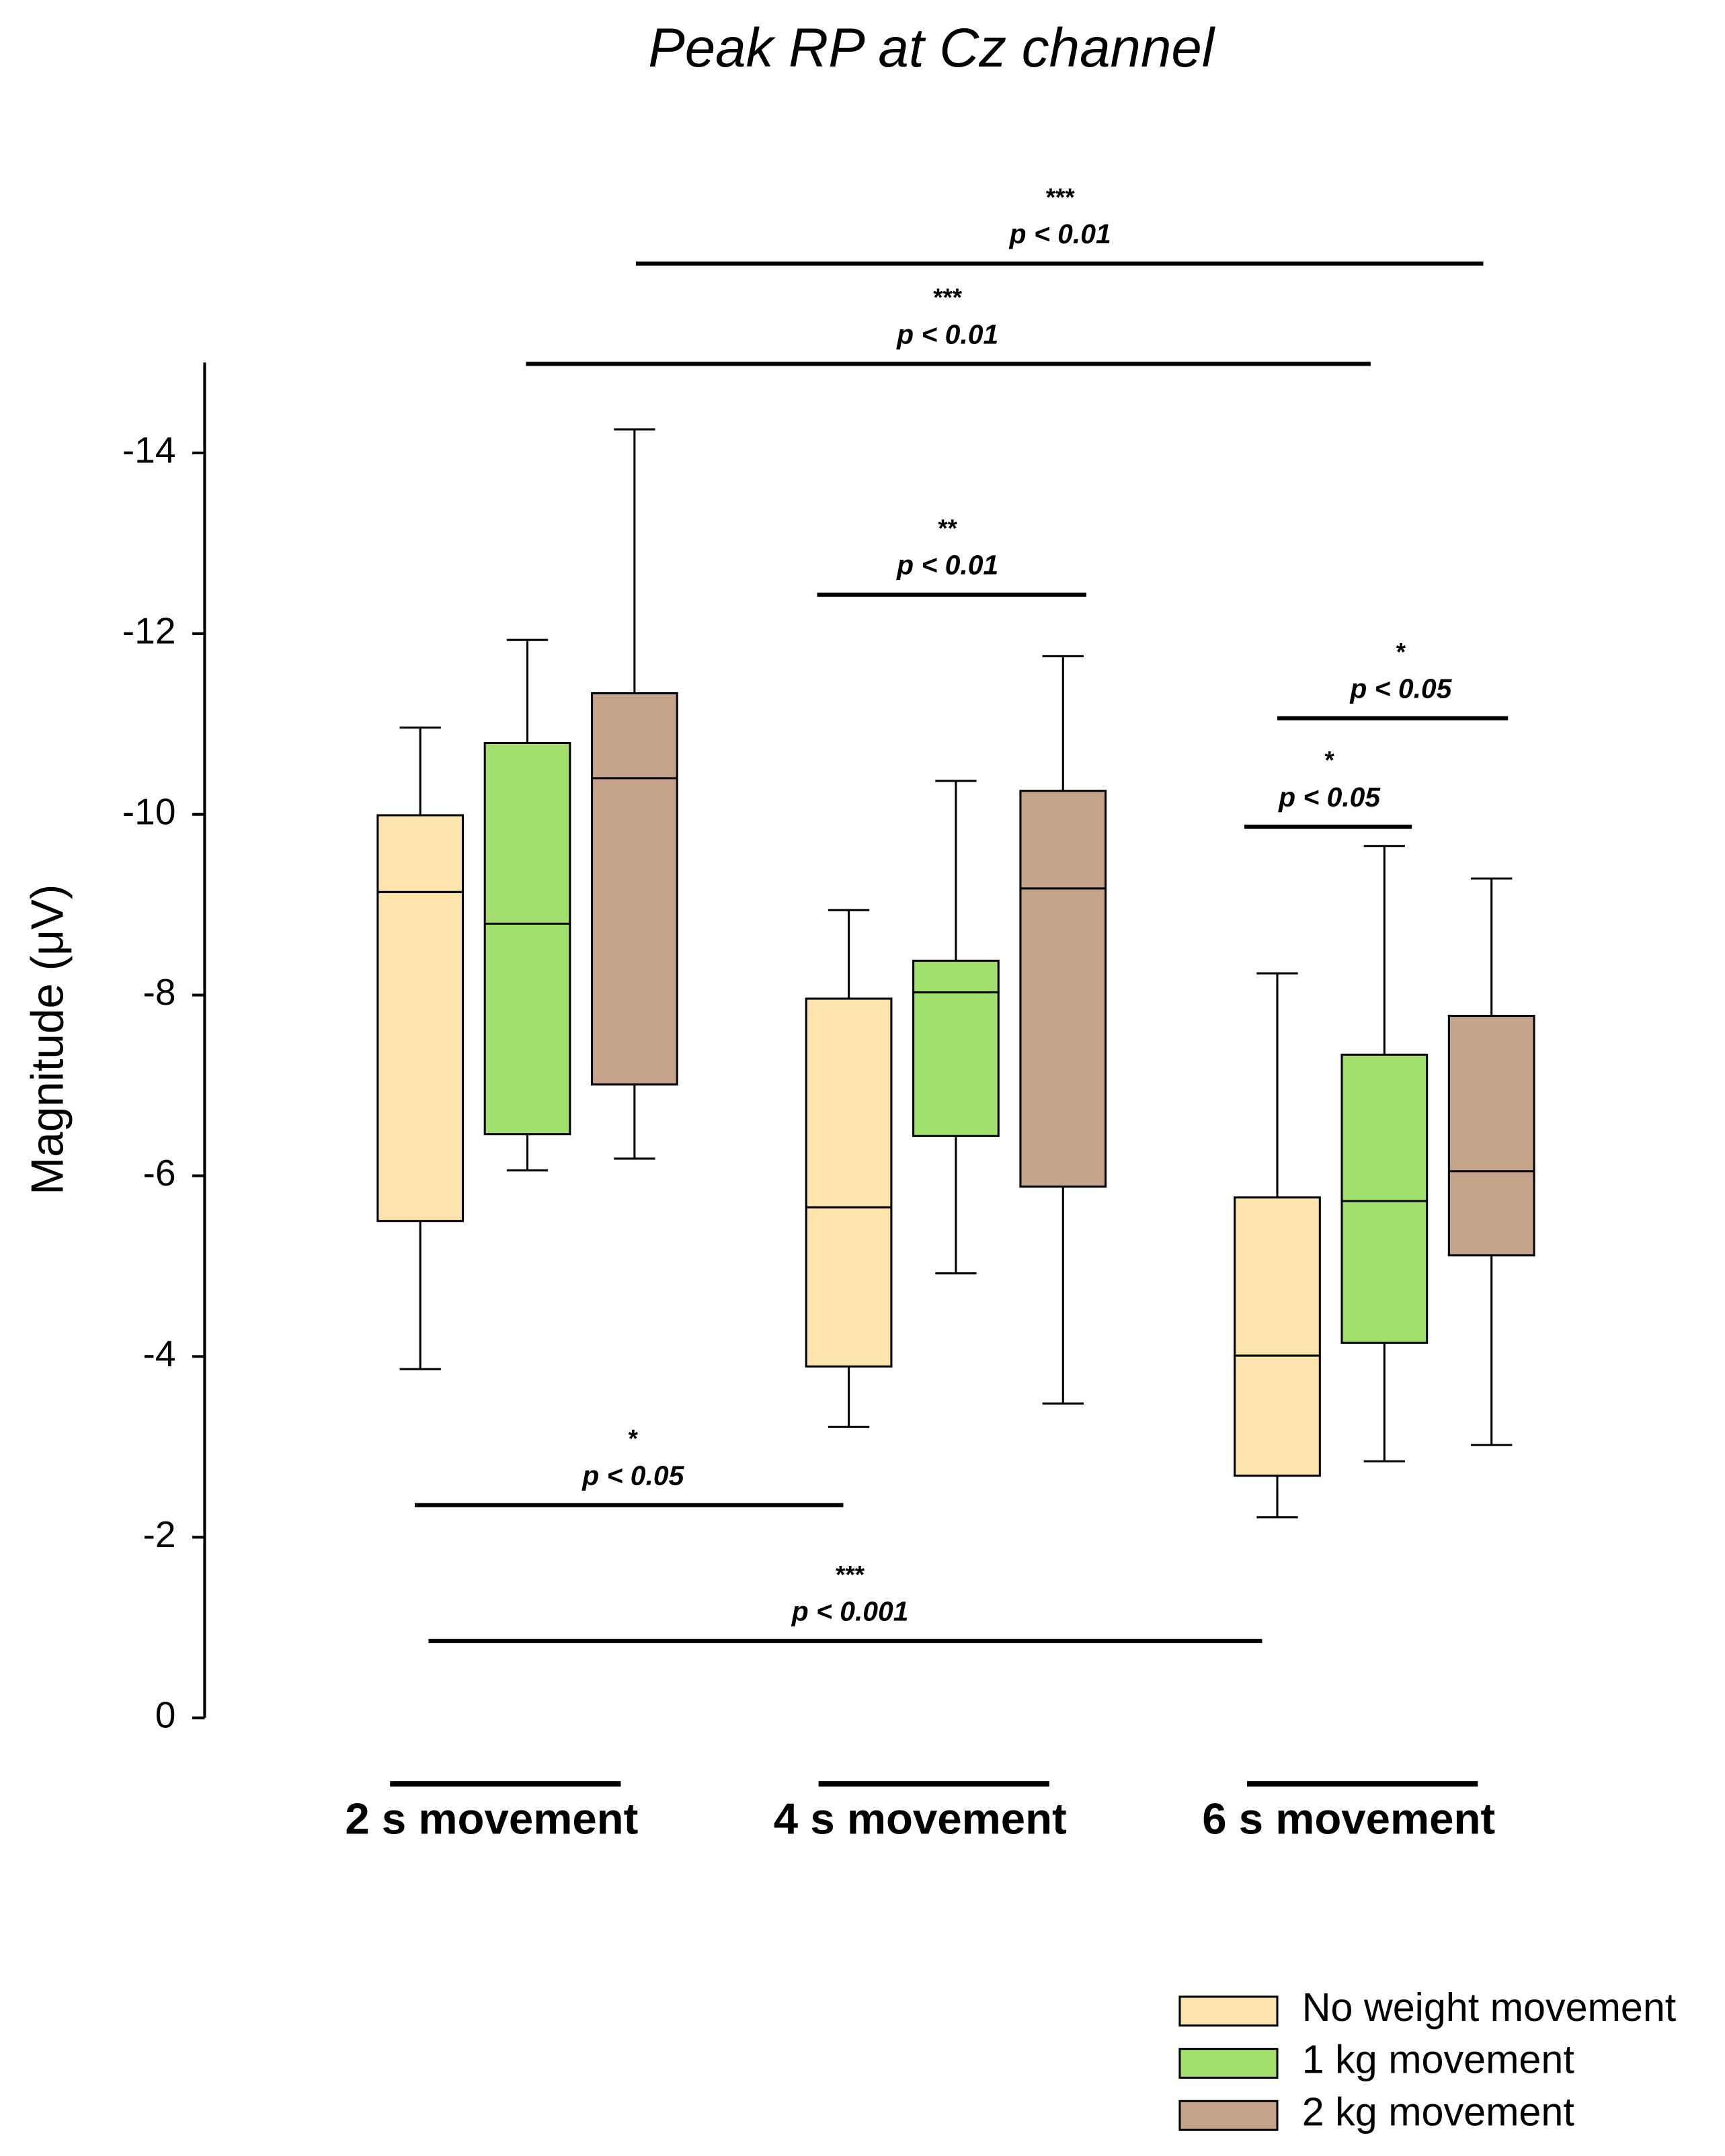  Describe the element at coordinates (850, 1611) in the screenshot. I see `significance-text: p < 0.001` at that location.